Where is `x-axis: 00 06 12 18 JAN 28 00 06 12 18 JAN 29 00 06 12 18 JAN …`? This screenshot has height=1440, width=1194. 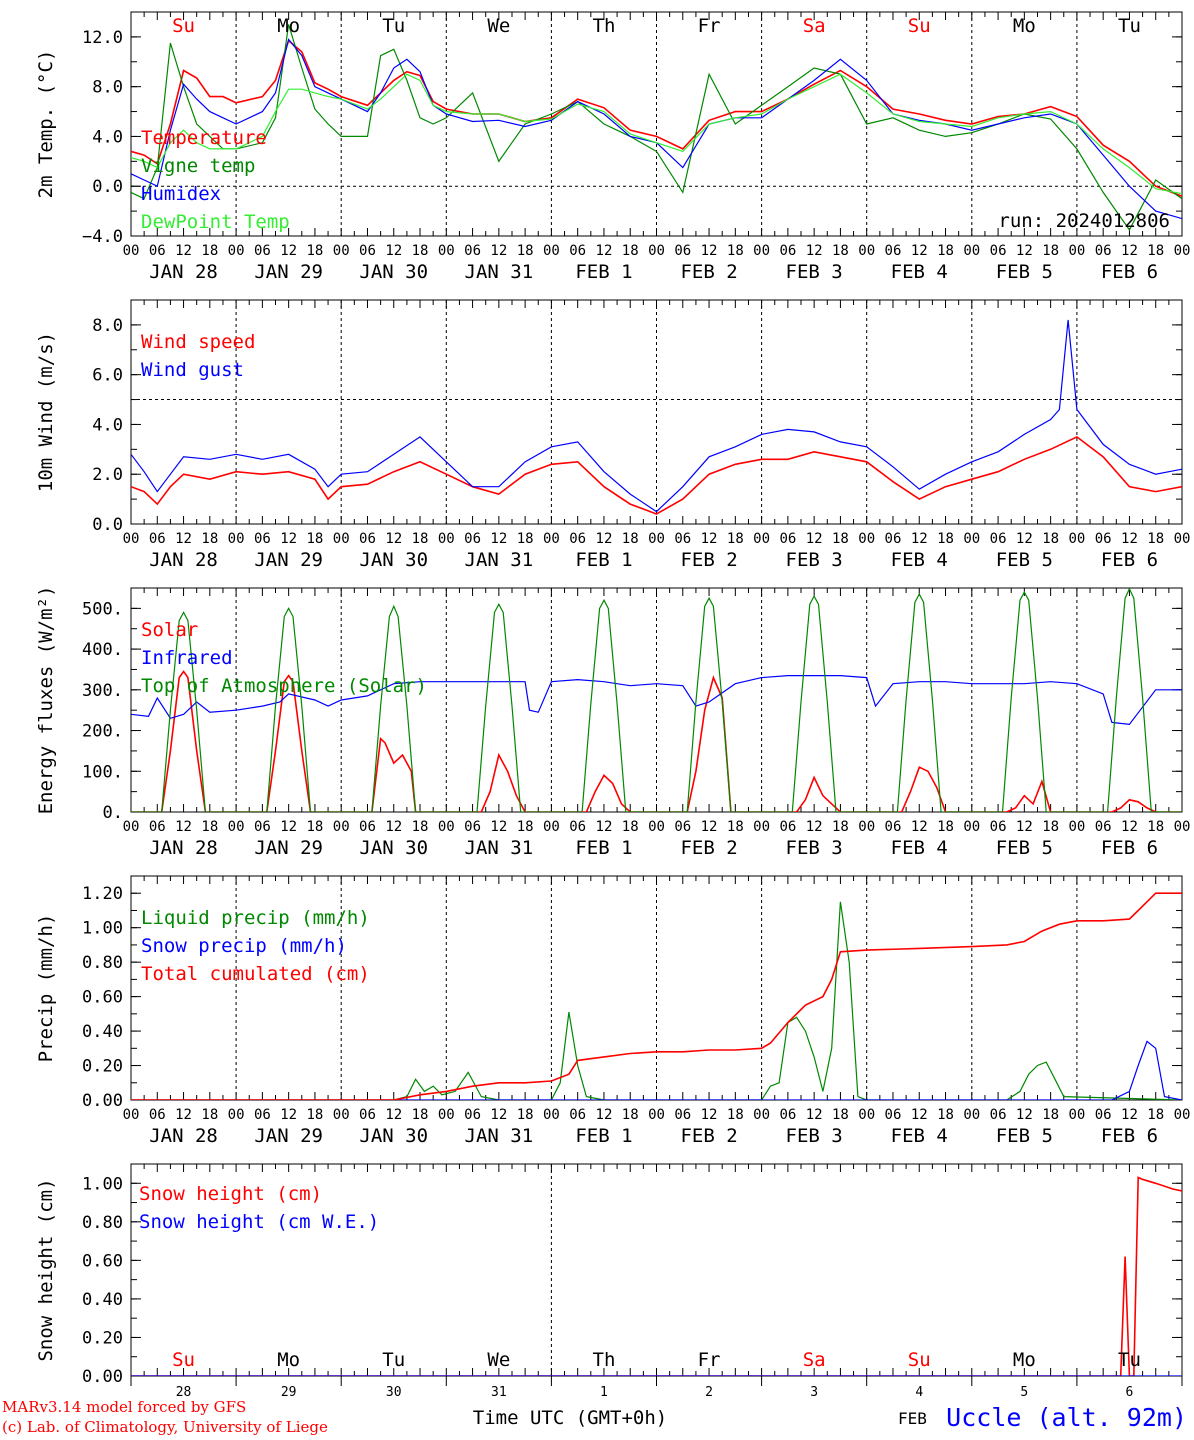 x-axis: 00 06 12 18 JAN 28 00 06 12 18 JAN 29 00 06 12 18 JAN … is located at coordinates (657, 1127).